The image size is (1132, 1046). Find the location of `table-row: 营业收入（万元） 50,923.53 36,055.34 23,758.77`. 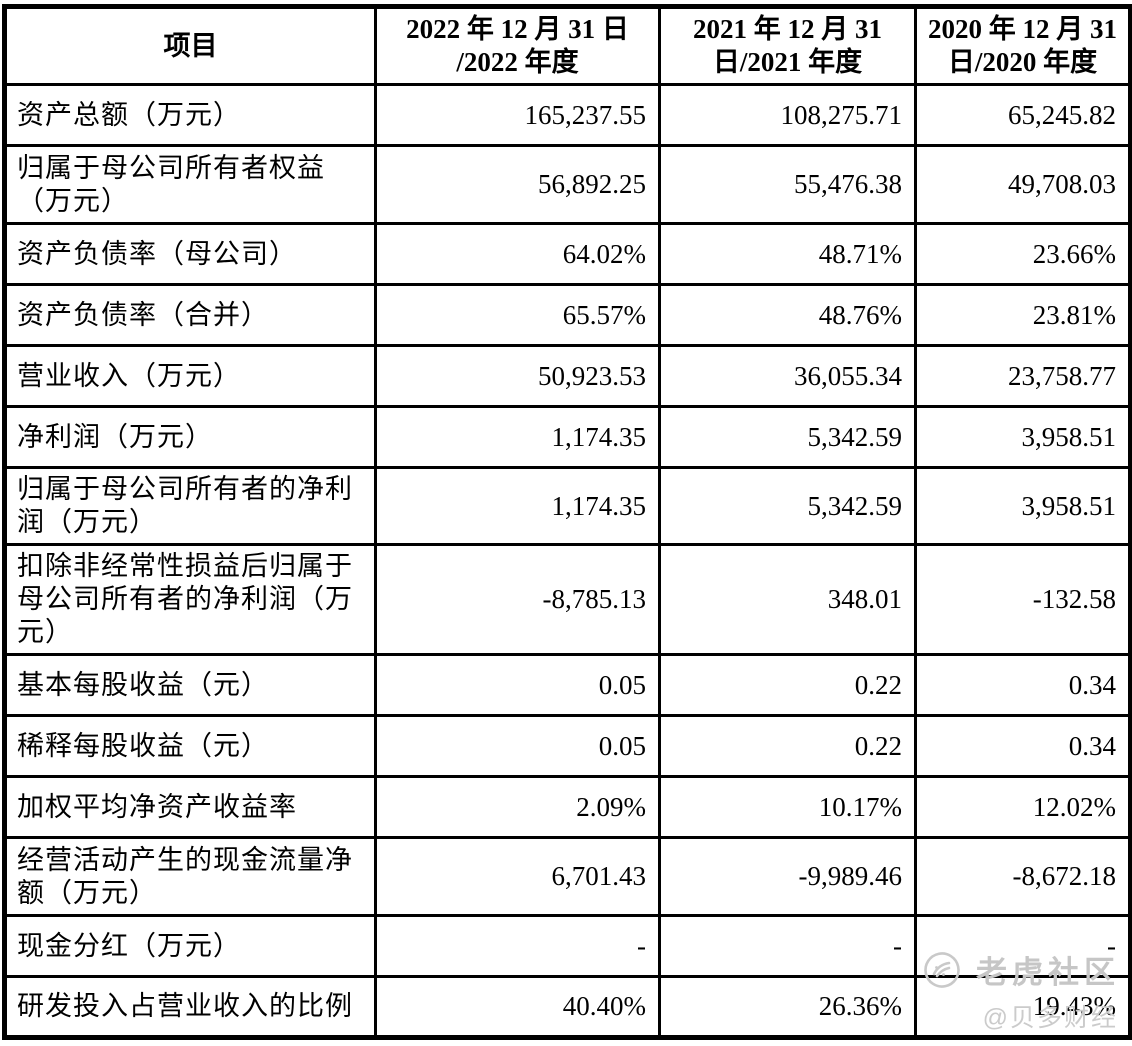

table-row: 营业收入（万元） 50,923.53 36,055.34 23,758.77 is located at coordinates (567, 376).